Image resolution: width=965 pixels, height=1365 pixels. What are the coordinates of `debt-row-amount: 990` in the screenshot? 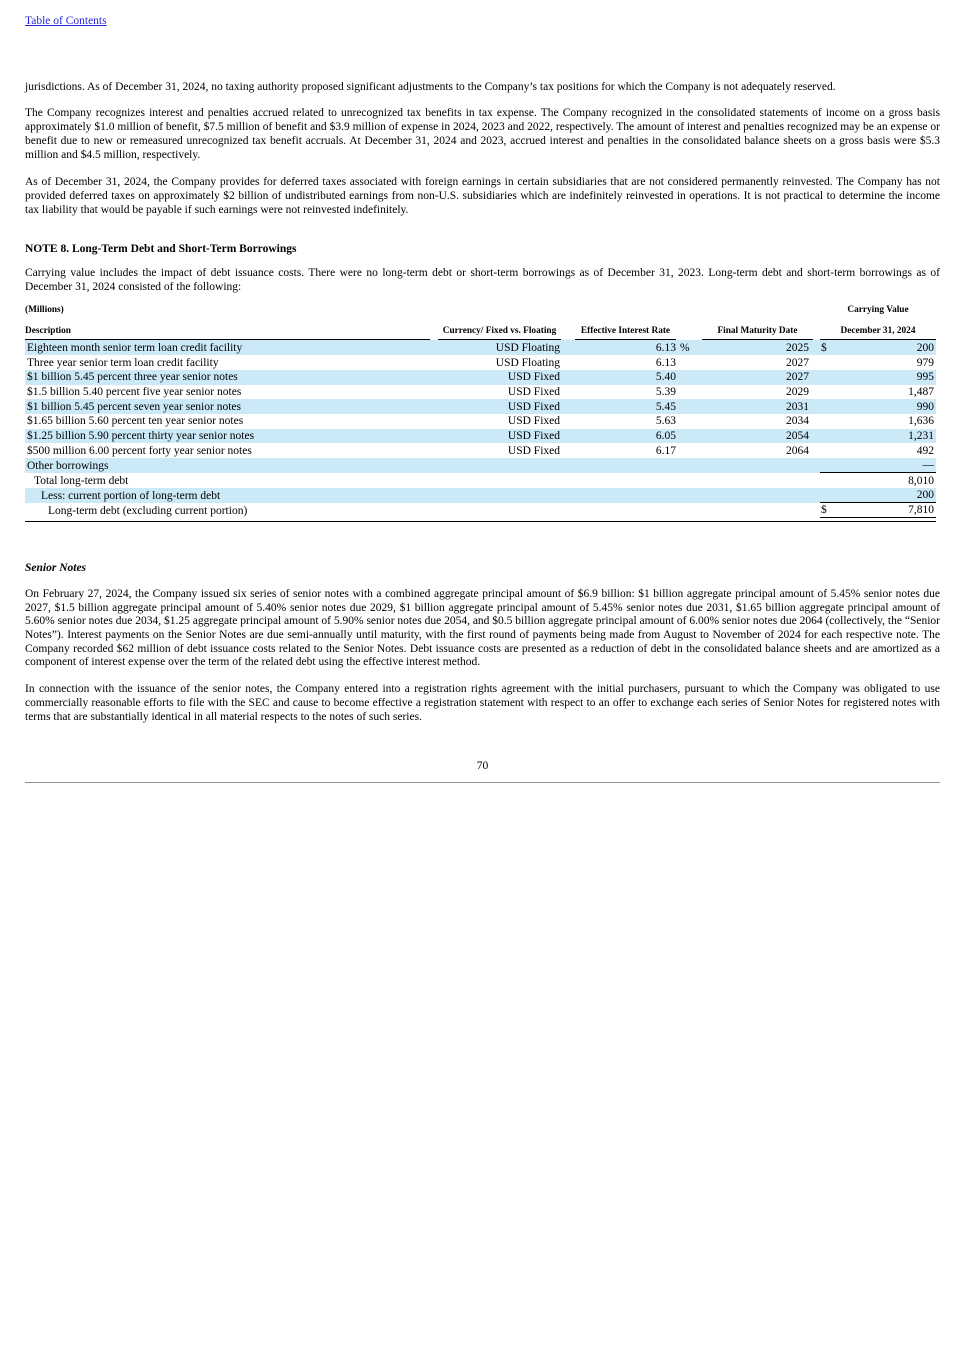 It's located at (886, 406).